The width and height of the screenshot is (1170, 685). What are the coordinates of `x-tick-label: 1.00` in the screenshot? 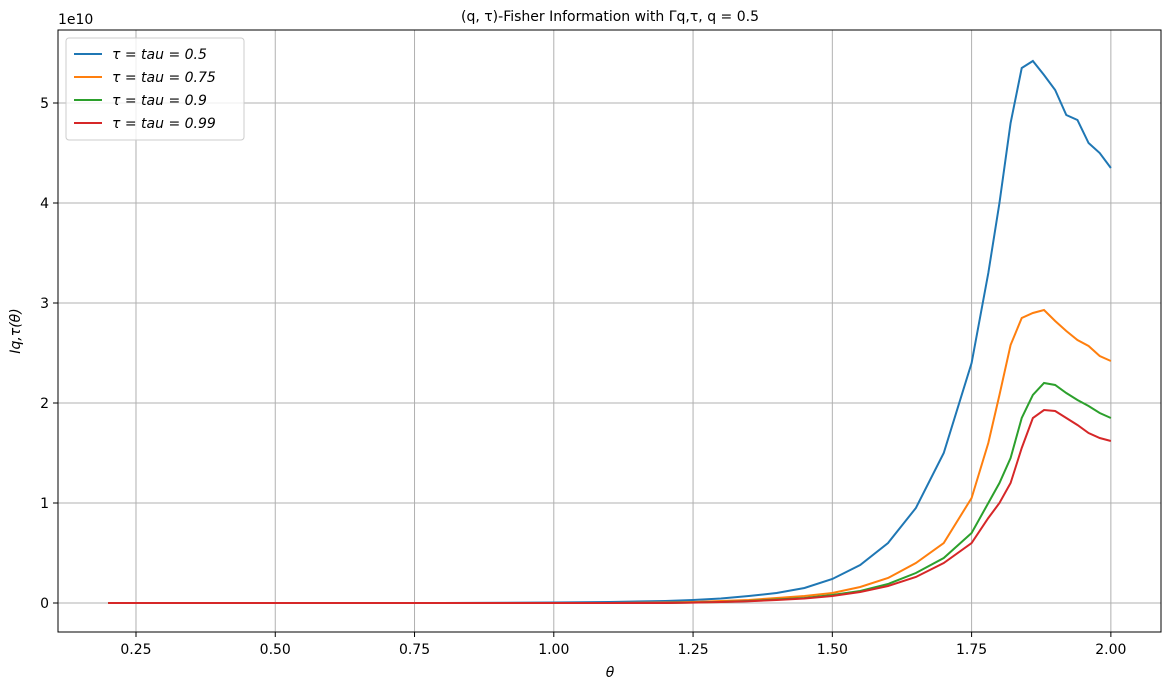 It's located at (553, 650).